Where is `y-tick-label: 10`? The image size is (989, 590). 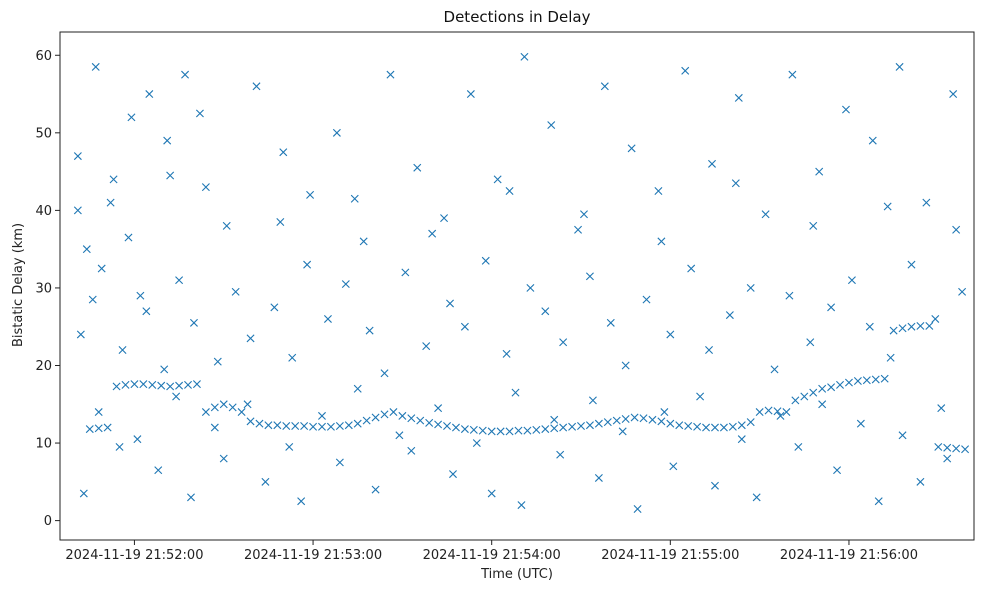 y-tick-label: 10 is located at coordinates (43, 444).